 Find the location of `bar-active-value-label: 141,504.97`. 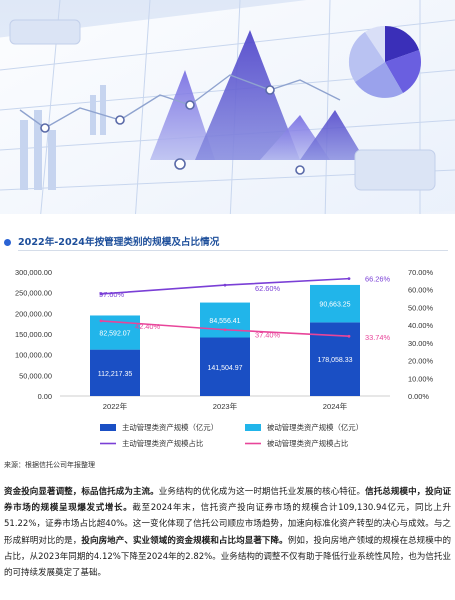

bar-active-value-label: 141,504.97 is located at coordinates (224, 368).